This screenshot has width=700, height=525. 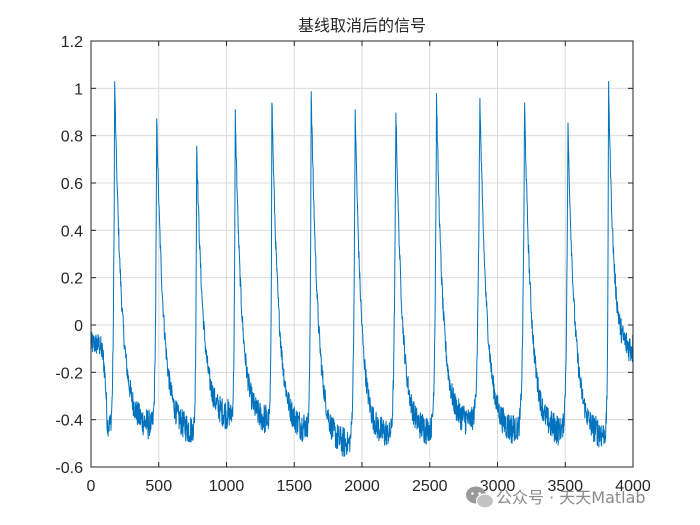 I want to click on x-tick-label: 1000, so click(x=227, y=486).